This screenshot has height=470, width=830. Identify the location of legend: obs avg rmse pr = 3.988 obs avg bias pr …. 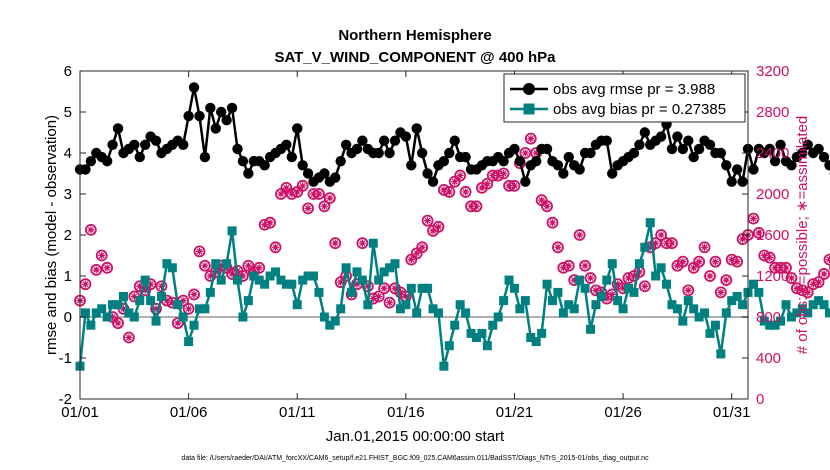
(624, 98).